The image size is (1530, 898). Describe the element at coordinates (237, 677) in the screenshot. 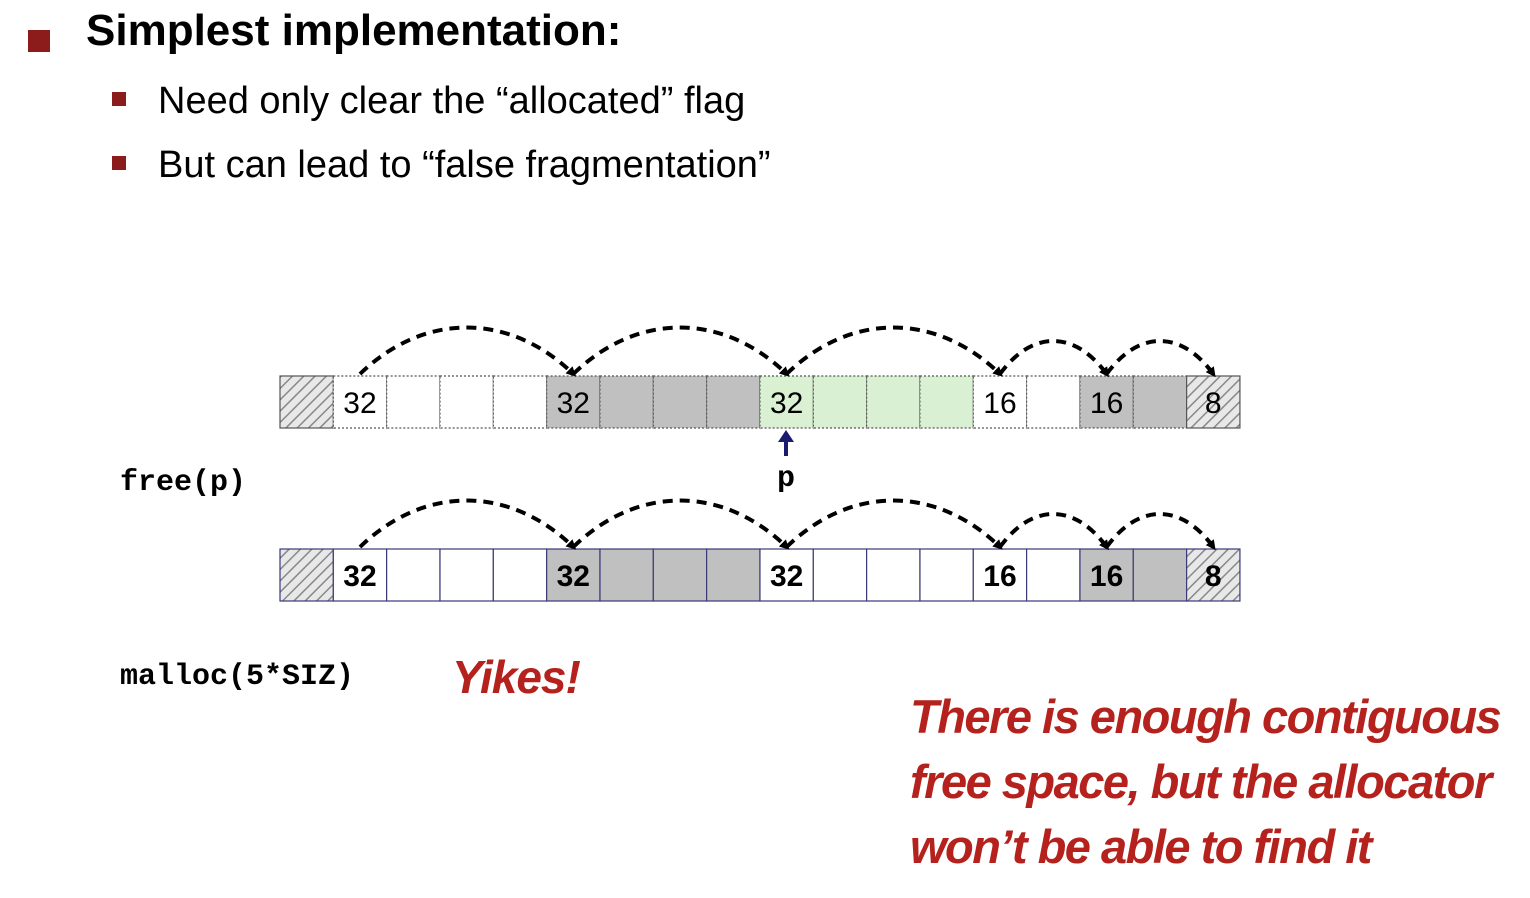

I see `malloc-call-label: malloc(5*SIZ)` at that location.